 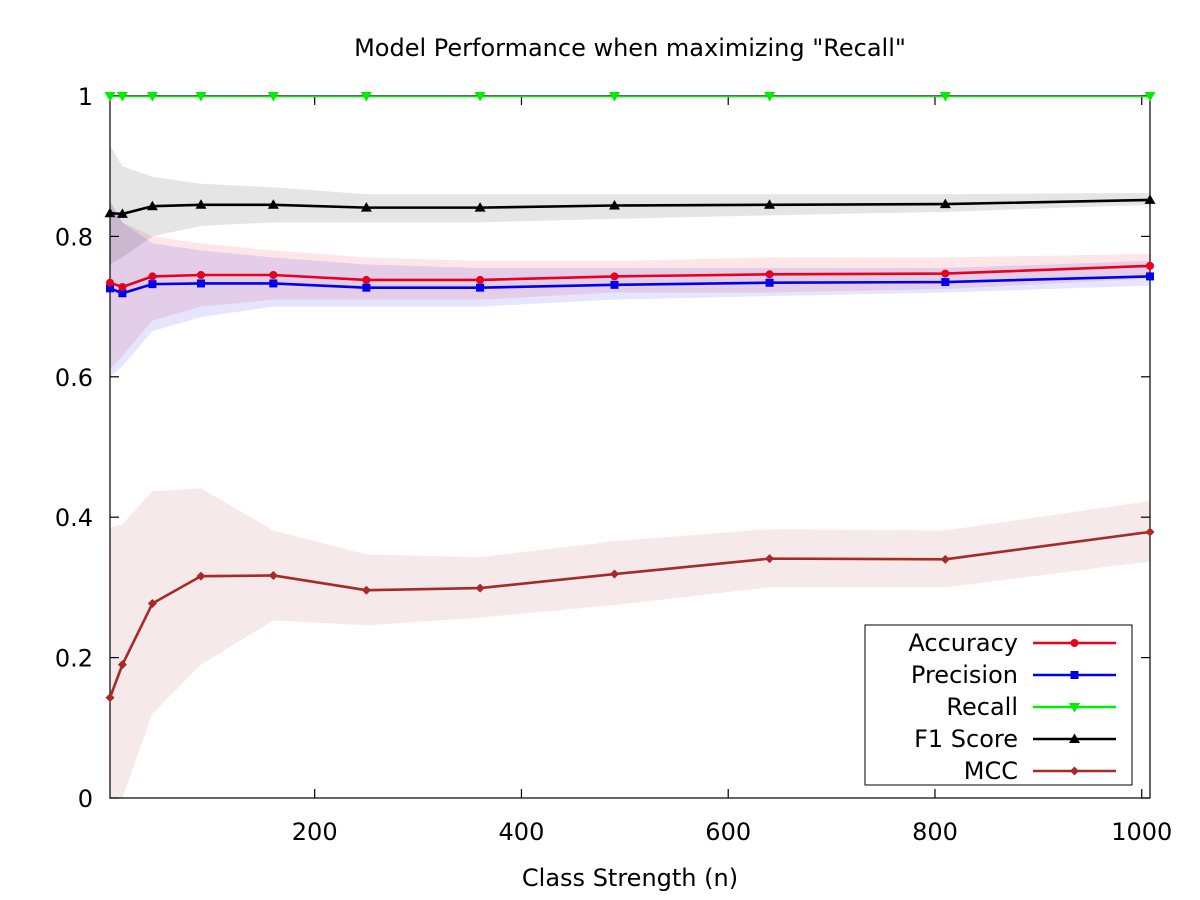 I want to click on legend-marker-accuracy, so click(x=1074, y=643).